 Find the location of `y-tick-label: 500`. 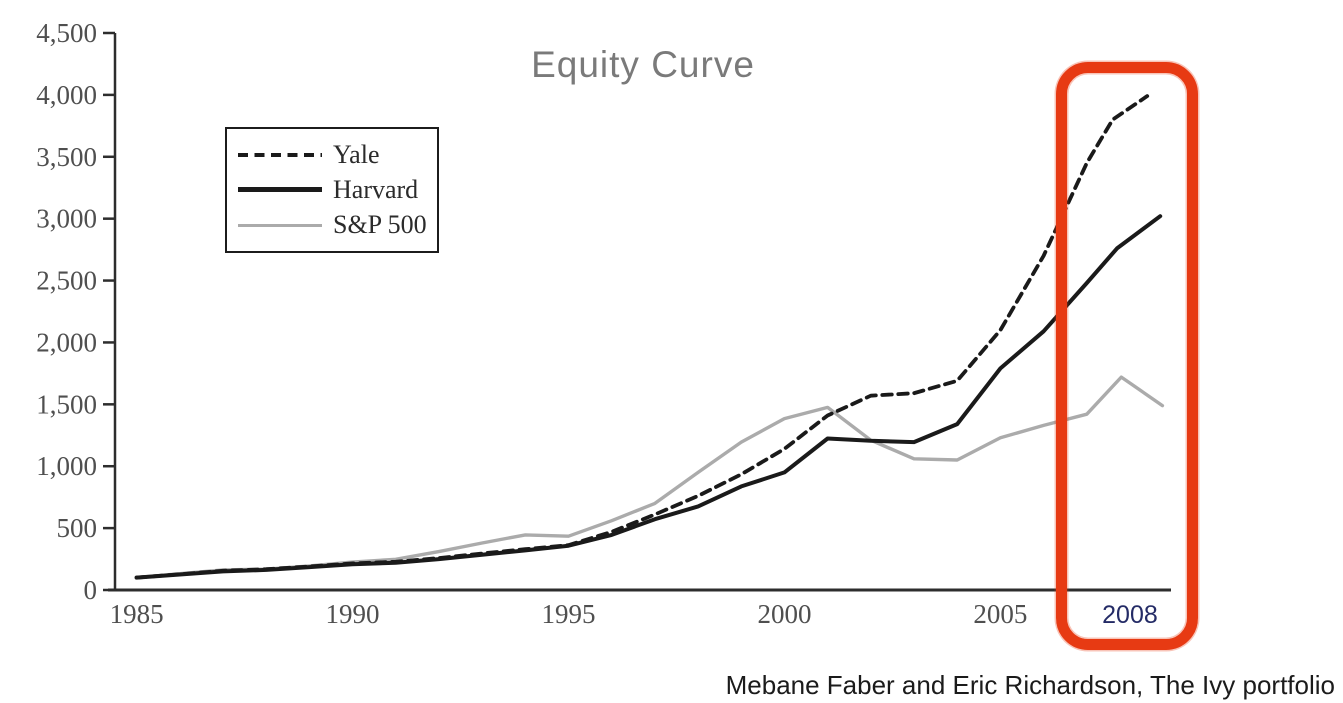

y-tick-label: 500 is located at coordinates (77, 528).